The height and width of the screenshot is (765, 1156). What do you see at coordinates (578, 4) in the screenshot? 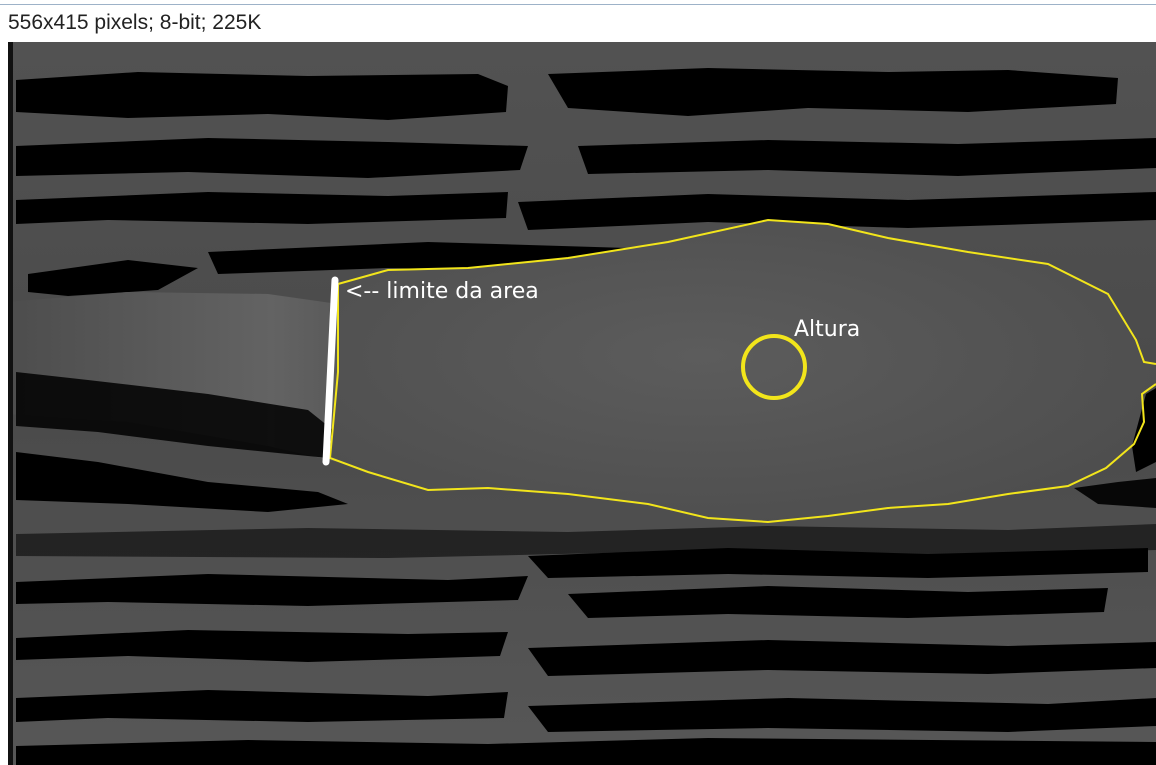
I see `window-top-border` at bounding box center [578, 4].